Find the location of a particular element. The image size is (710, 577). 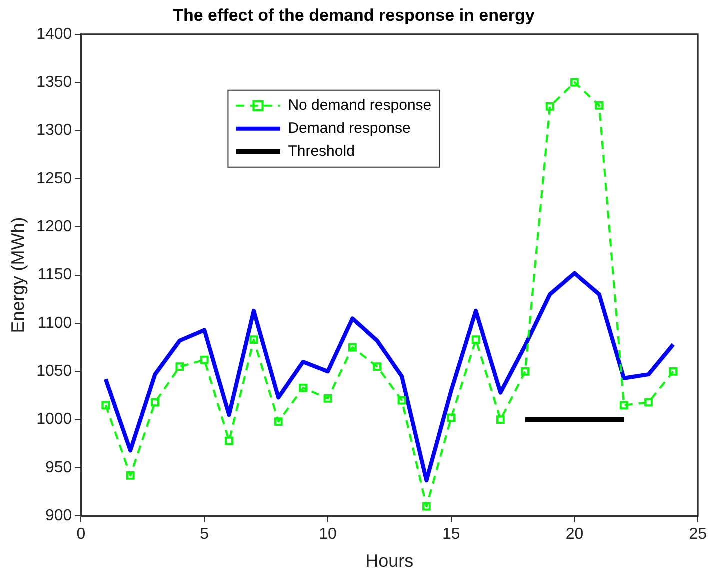

x-tick-label: 15 is located at coordinates (451, 535).